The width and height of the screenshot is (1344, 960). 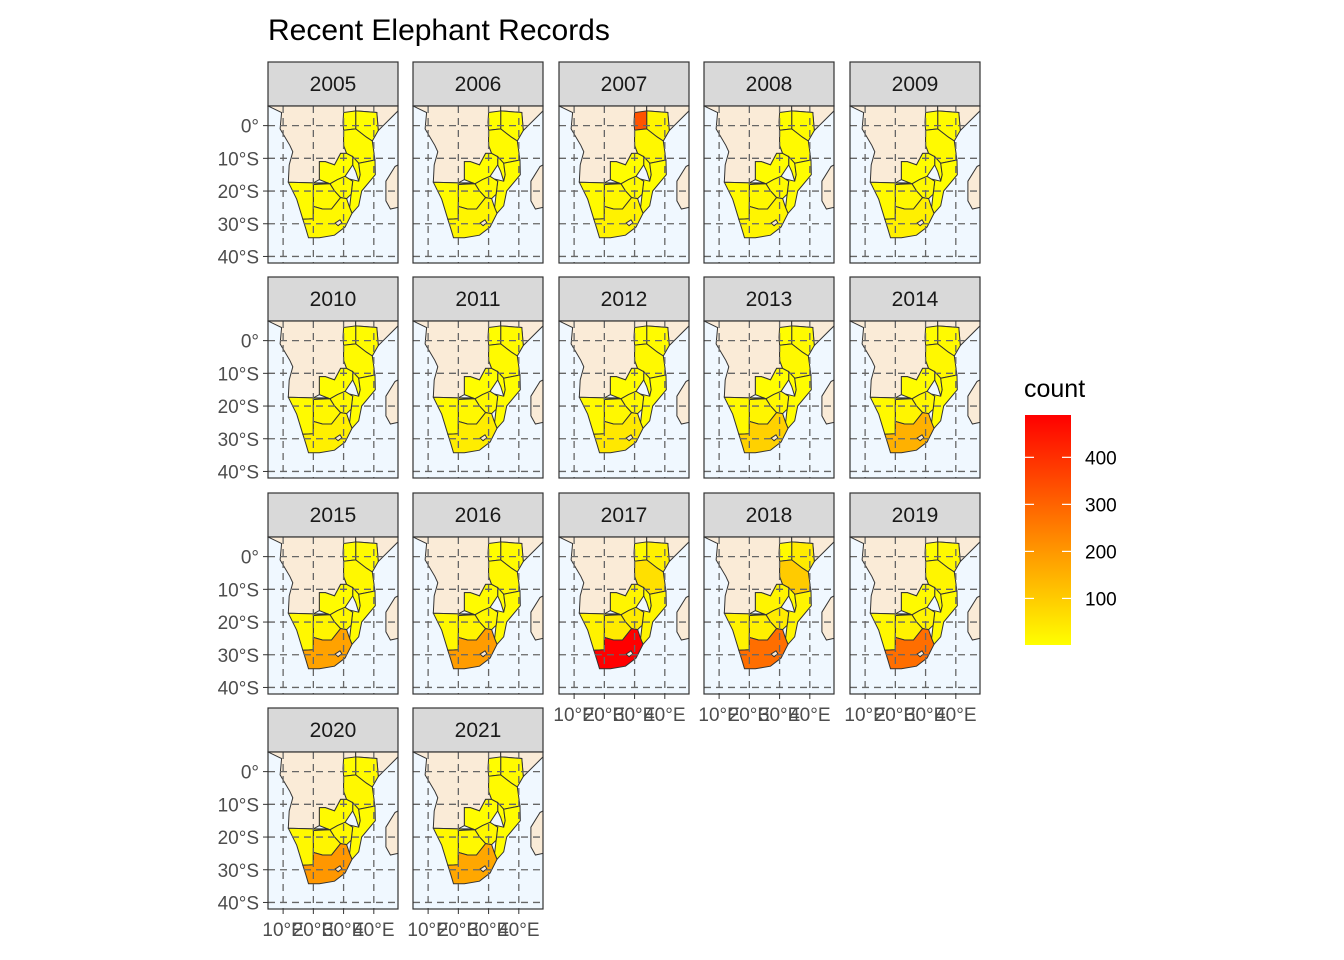 I want to click on facet-panel: 2017 10°E20°E30°E40°E, so click(x=621, y=609).